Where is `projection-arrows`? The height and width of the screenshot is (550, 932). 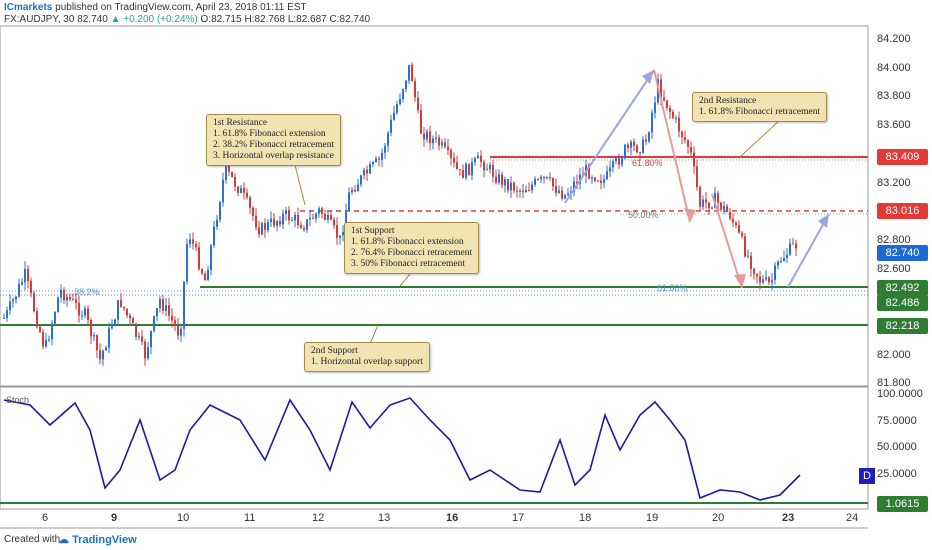 projection-arrows is located at coordinates (697, 179).